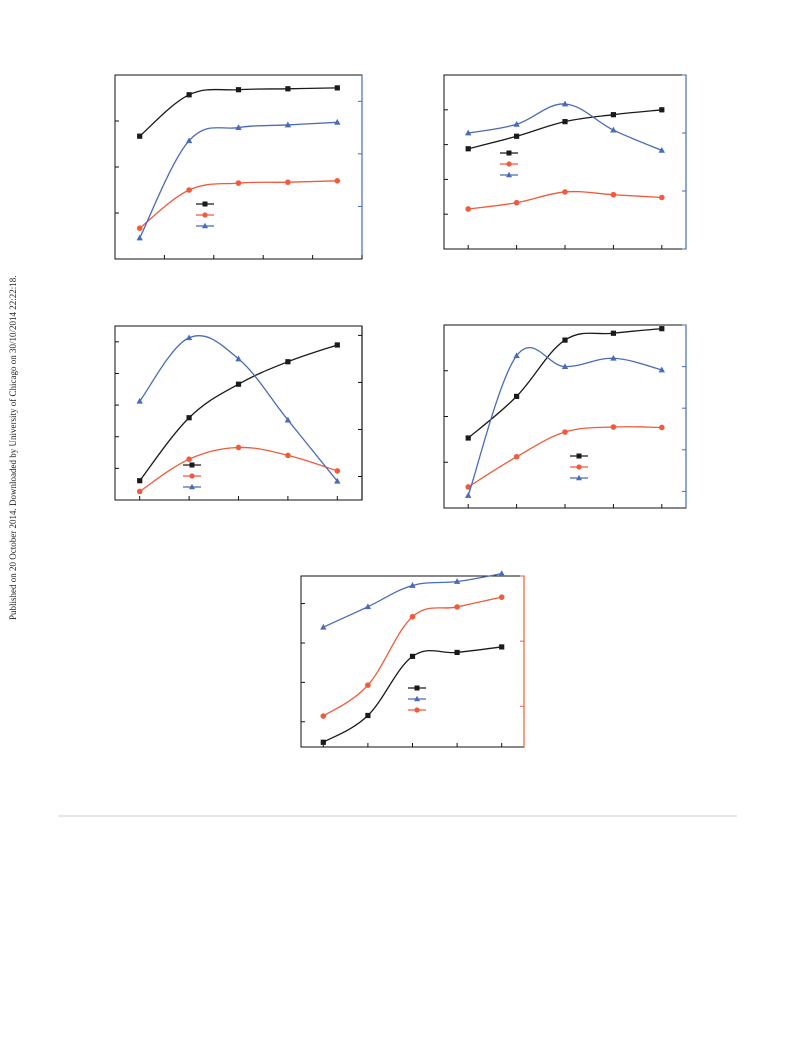 This screenshot has height=1039, width=793. What do you see at coordinates (565, 162) in the screenshot?
I see `chart-b` at bounding box center [565, 162].